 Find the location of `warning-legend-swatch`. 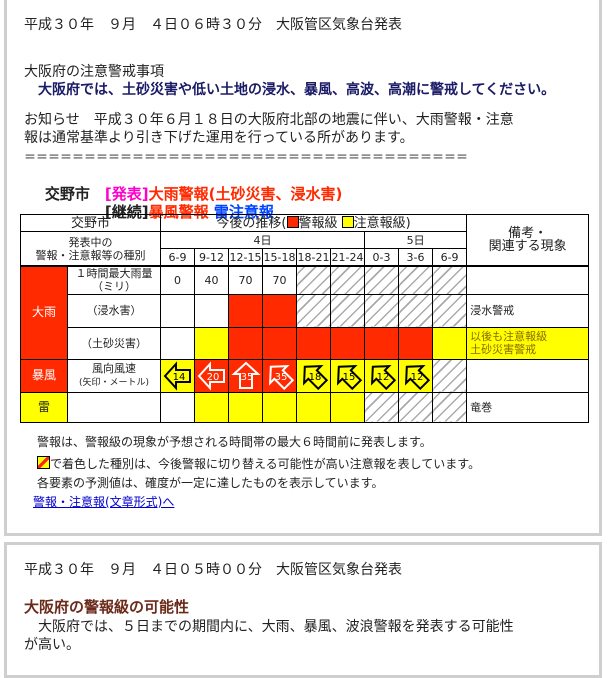

warning-legend-swatch is located at coordinates (292, 222).